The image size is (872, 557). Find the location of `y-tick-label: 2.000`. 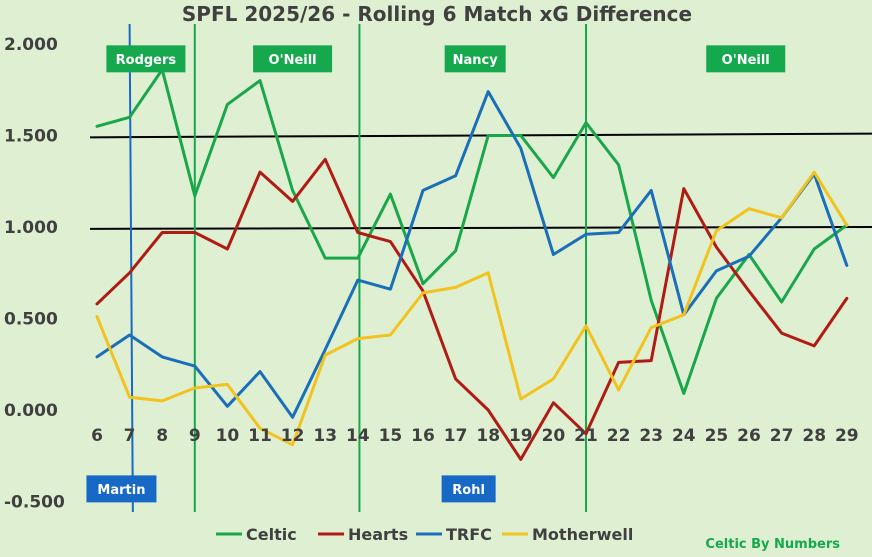

y-tick-label: 2.000 is located at coordinates (31, 45).